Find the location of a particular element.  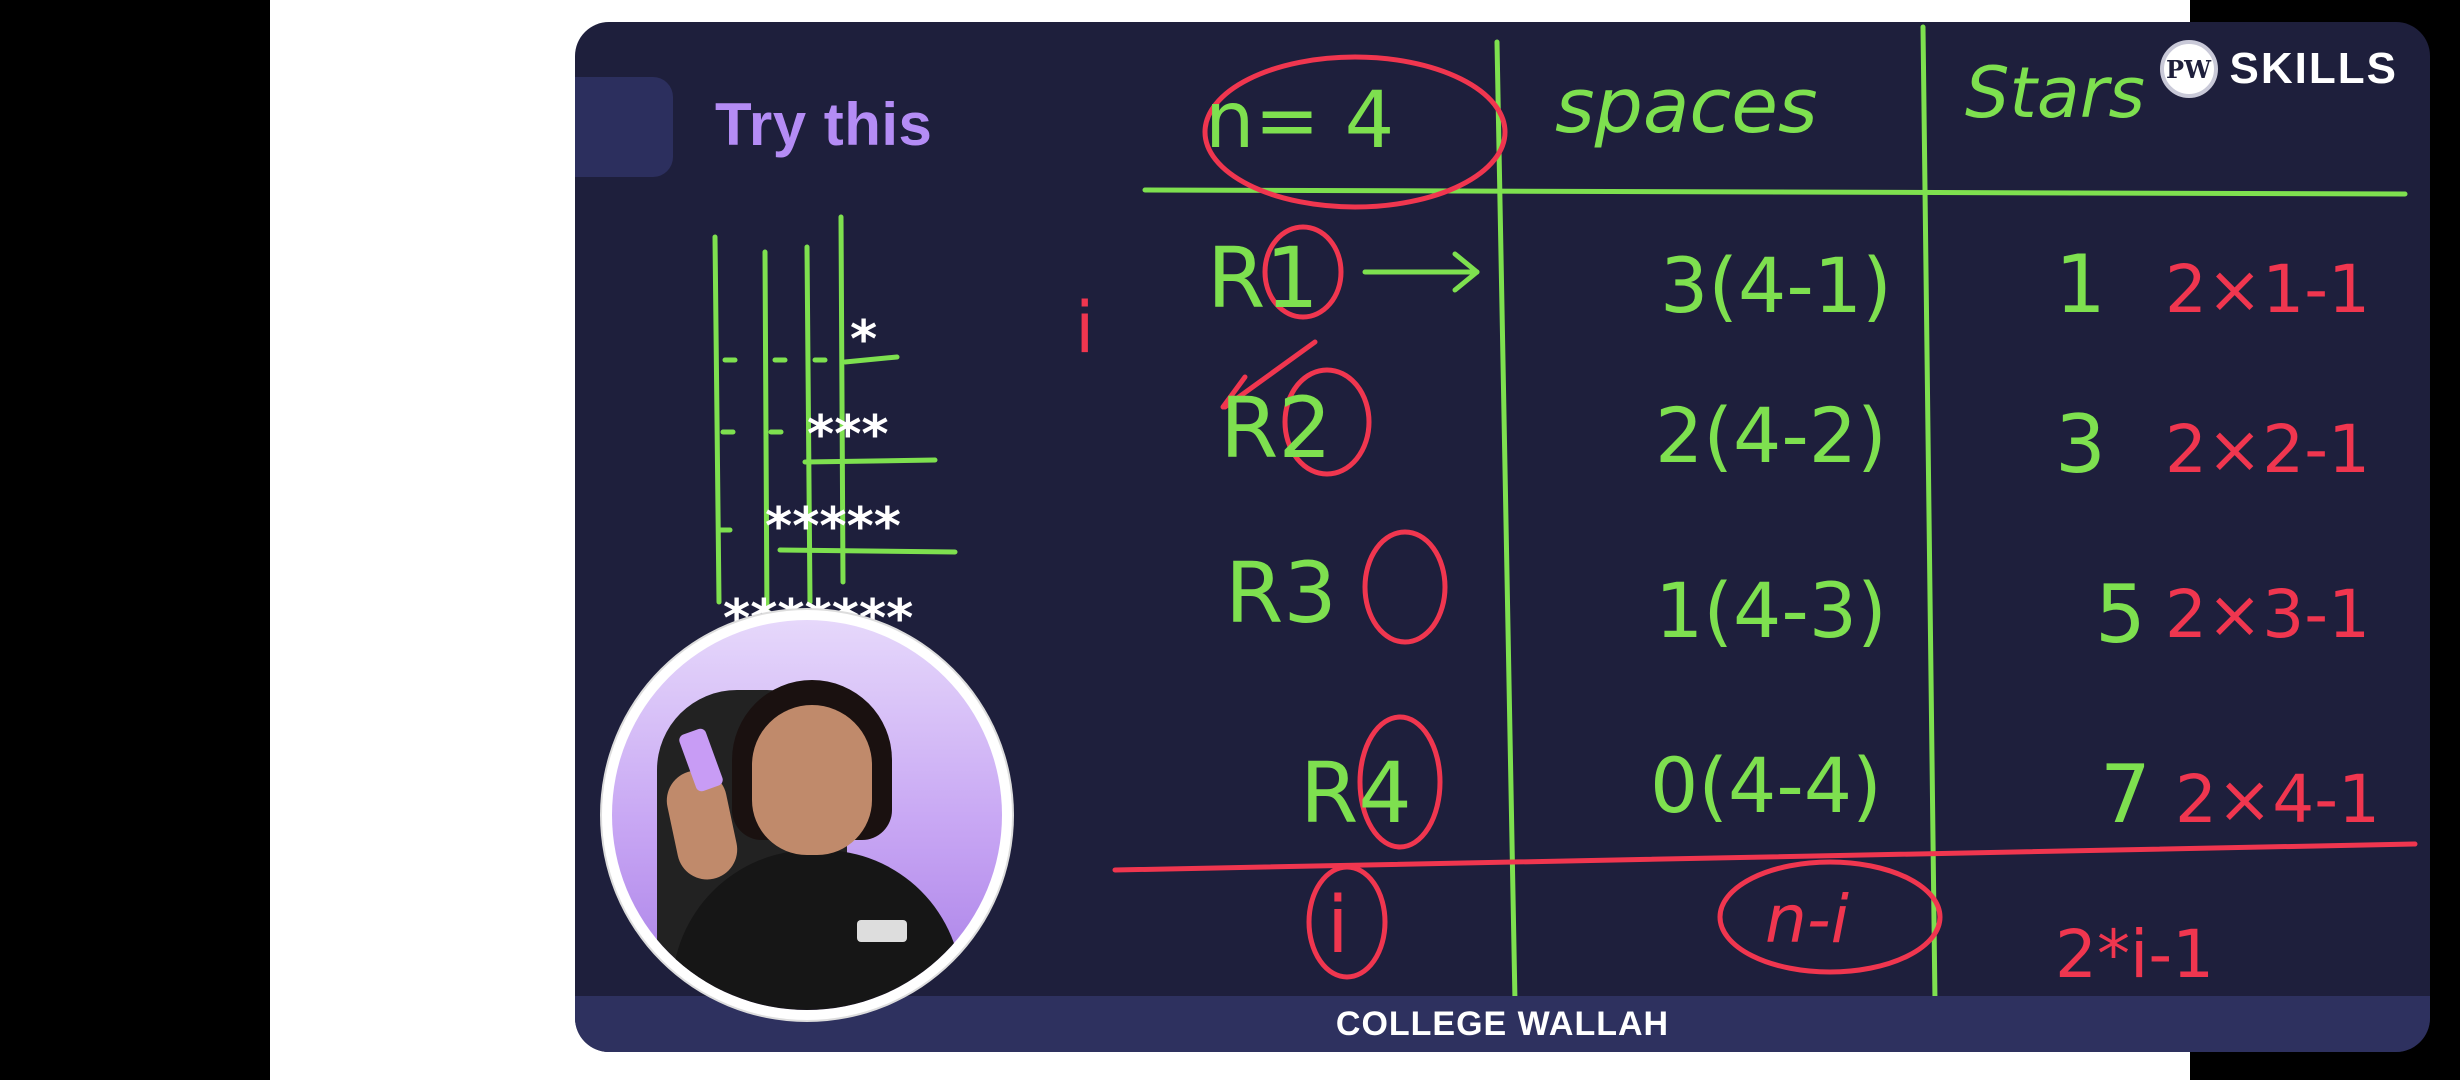

col-spaces-header: spaces is located at coordinates (1686, 105).